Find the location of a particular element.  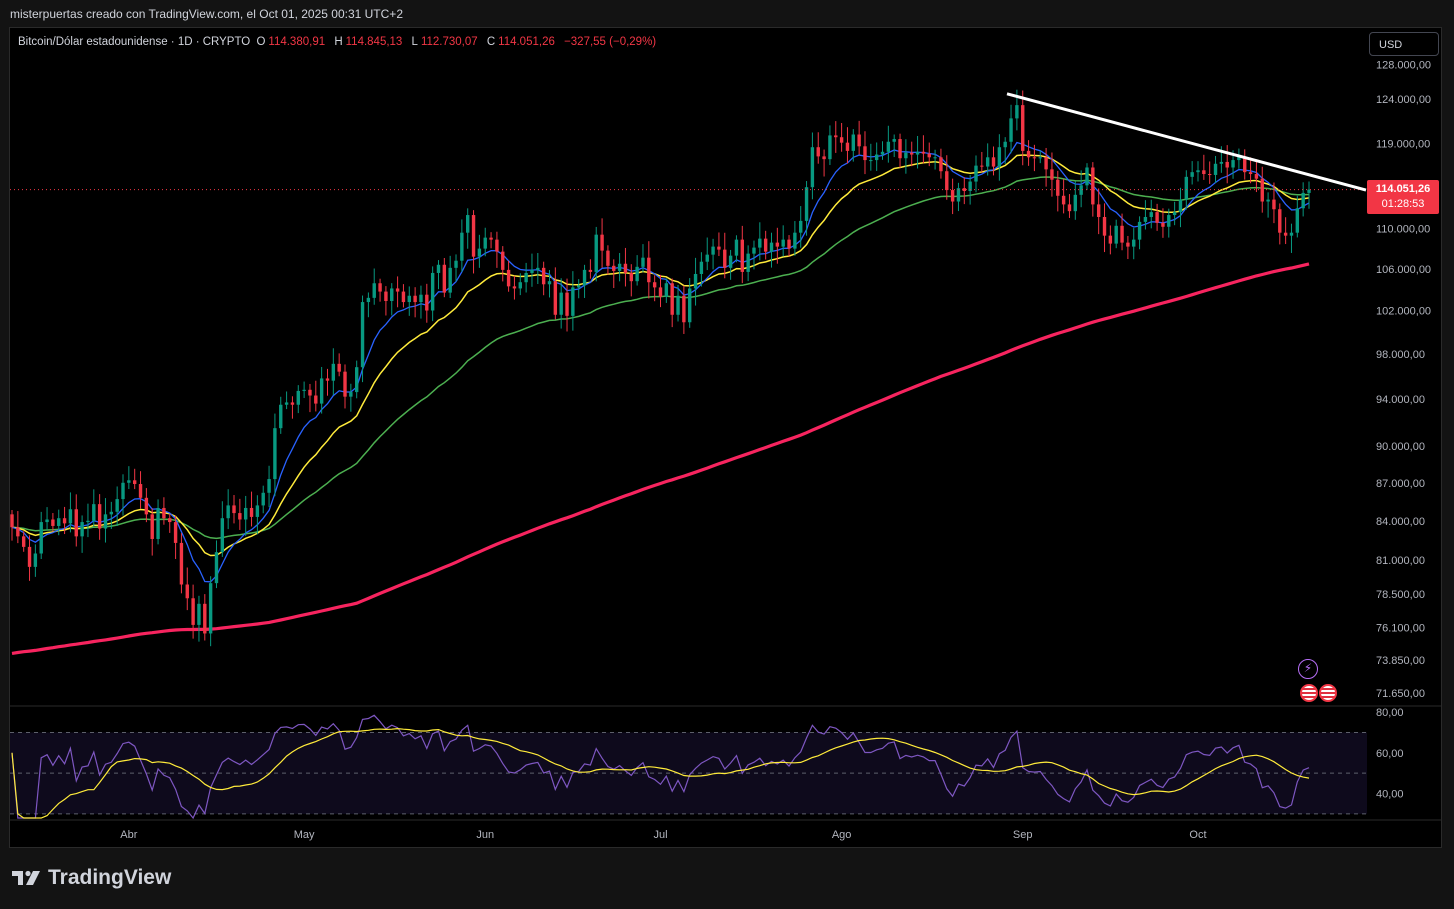

grid-layer is located at coordinates (725, 763).